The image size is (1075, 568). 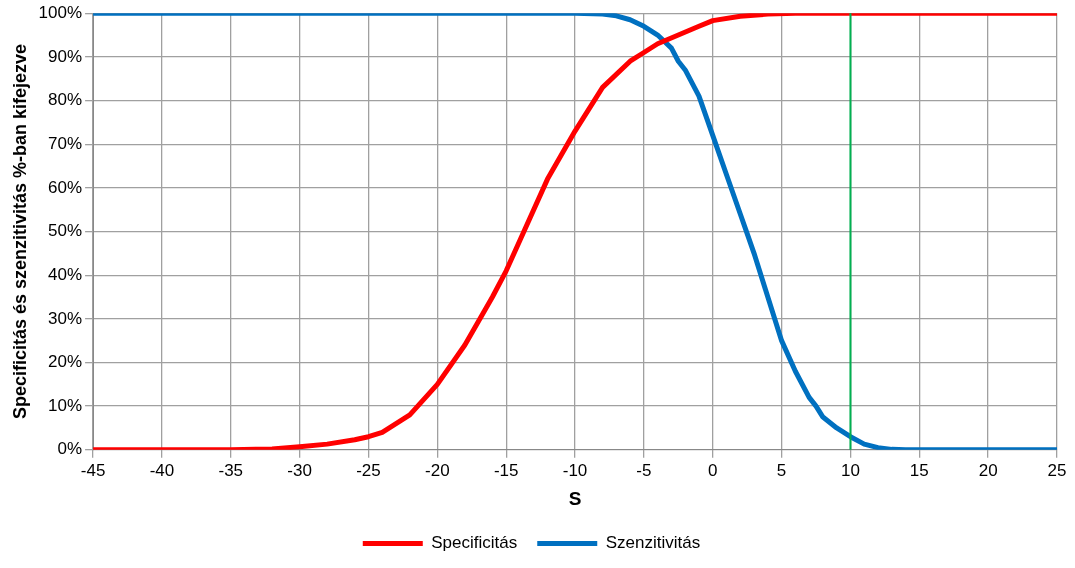 What do you see at coordinates (575, 470) in the screenshot?
I see `x-tick-label: -10` at bounding box center [575, 470].